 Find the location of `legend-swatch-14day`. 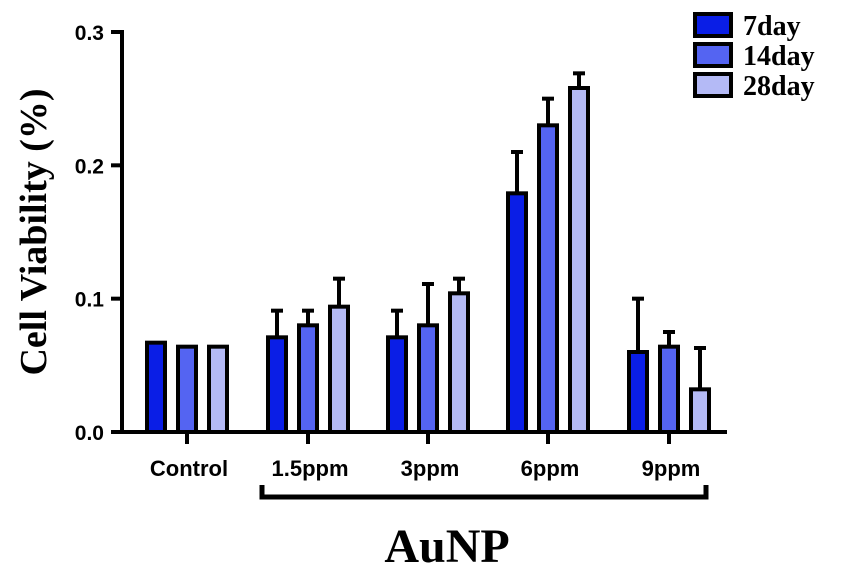

legend-swatch-14day is located at coordinates (713, 55).